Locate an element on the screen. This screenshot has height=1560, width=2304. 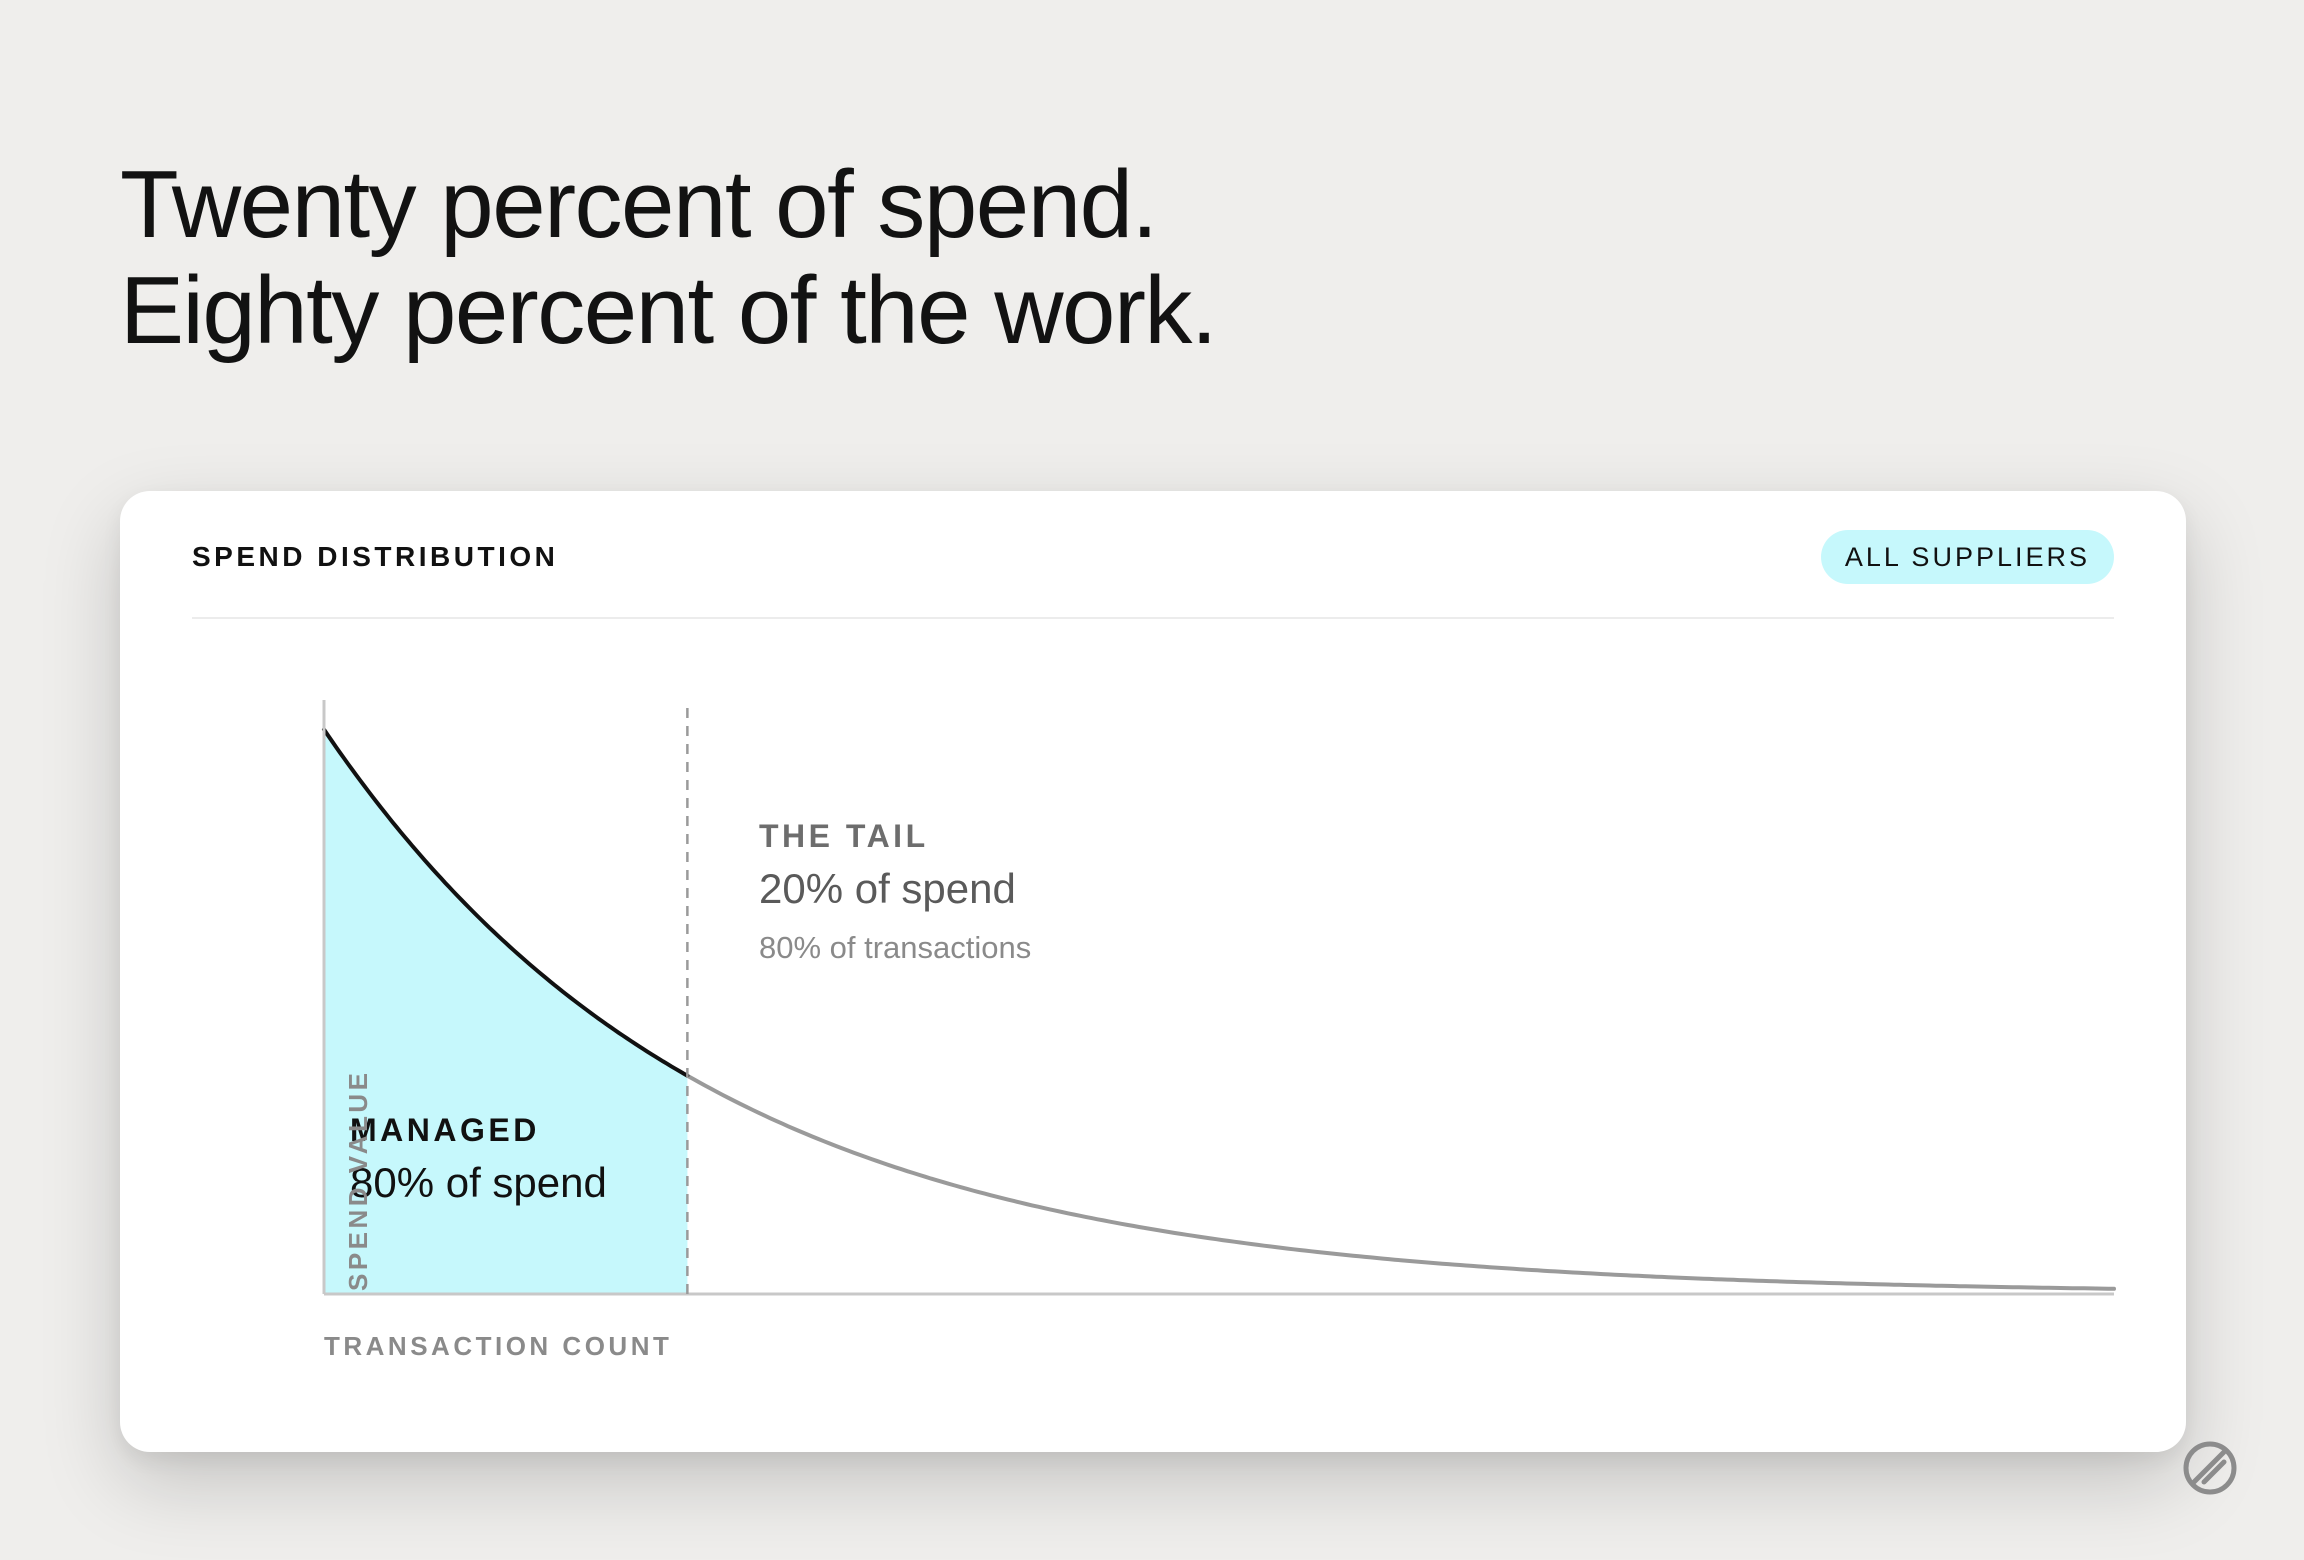
managed-region-value: 80% of spend is located at coordinates (478, 1182).